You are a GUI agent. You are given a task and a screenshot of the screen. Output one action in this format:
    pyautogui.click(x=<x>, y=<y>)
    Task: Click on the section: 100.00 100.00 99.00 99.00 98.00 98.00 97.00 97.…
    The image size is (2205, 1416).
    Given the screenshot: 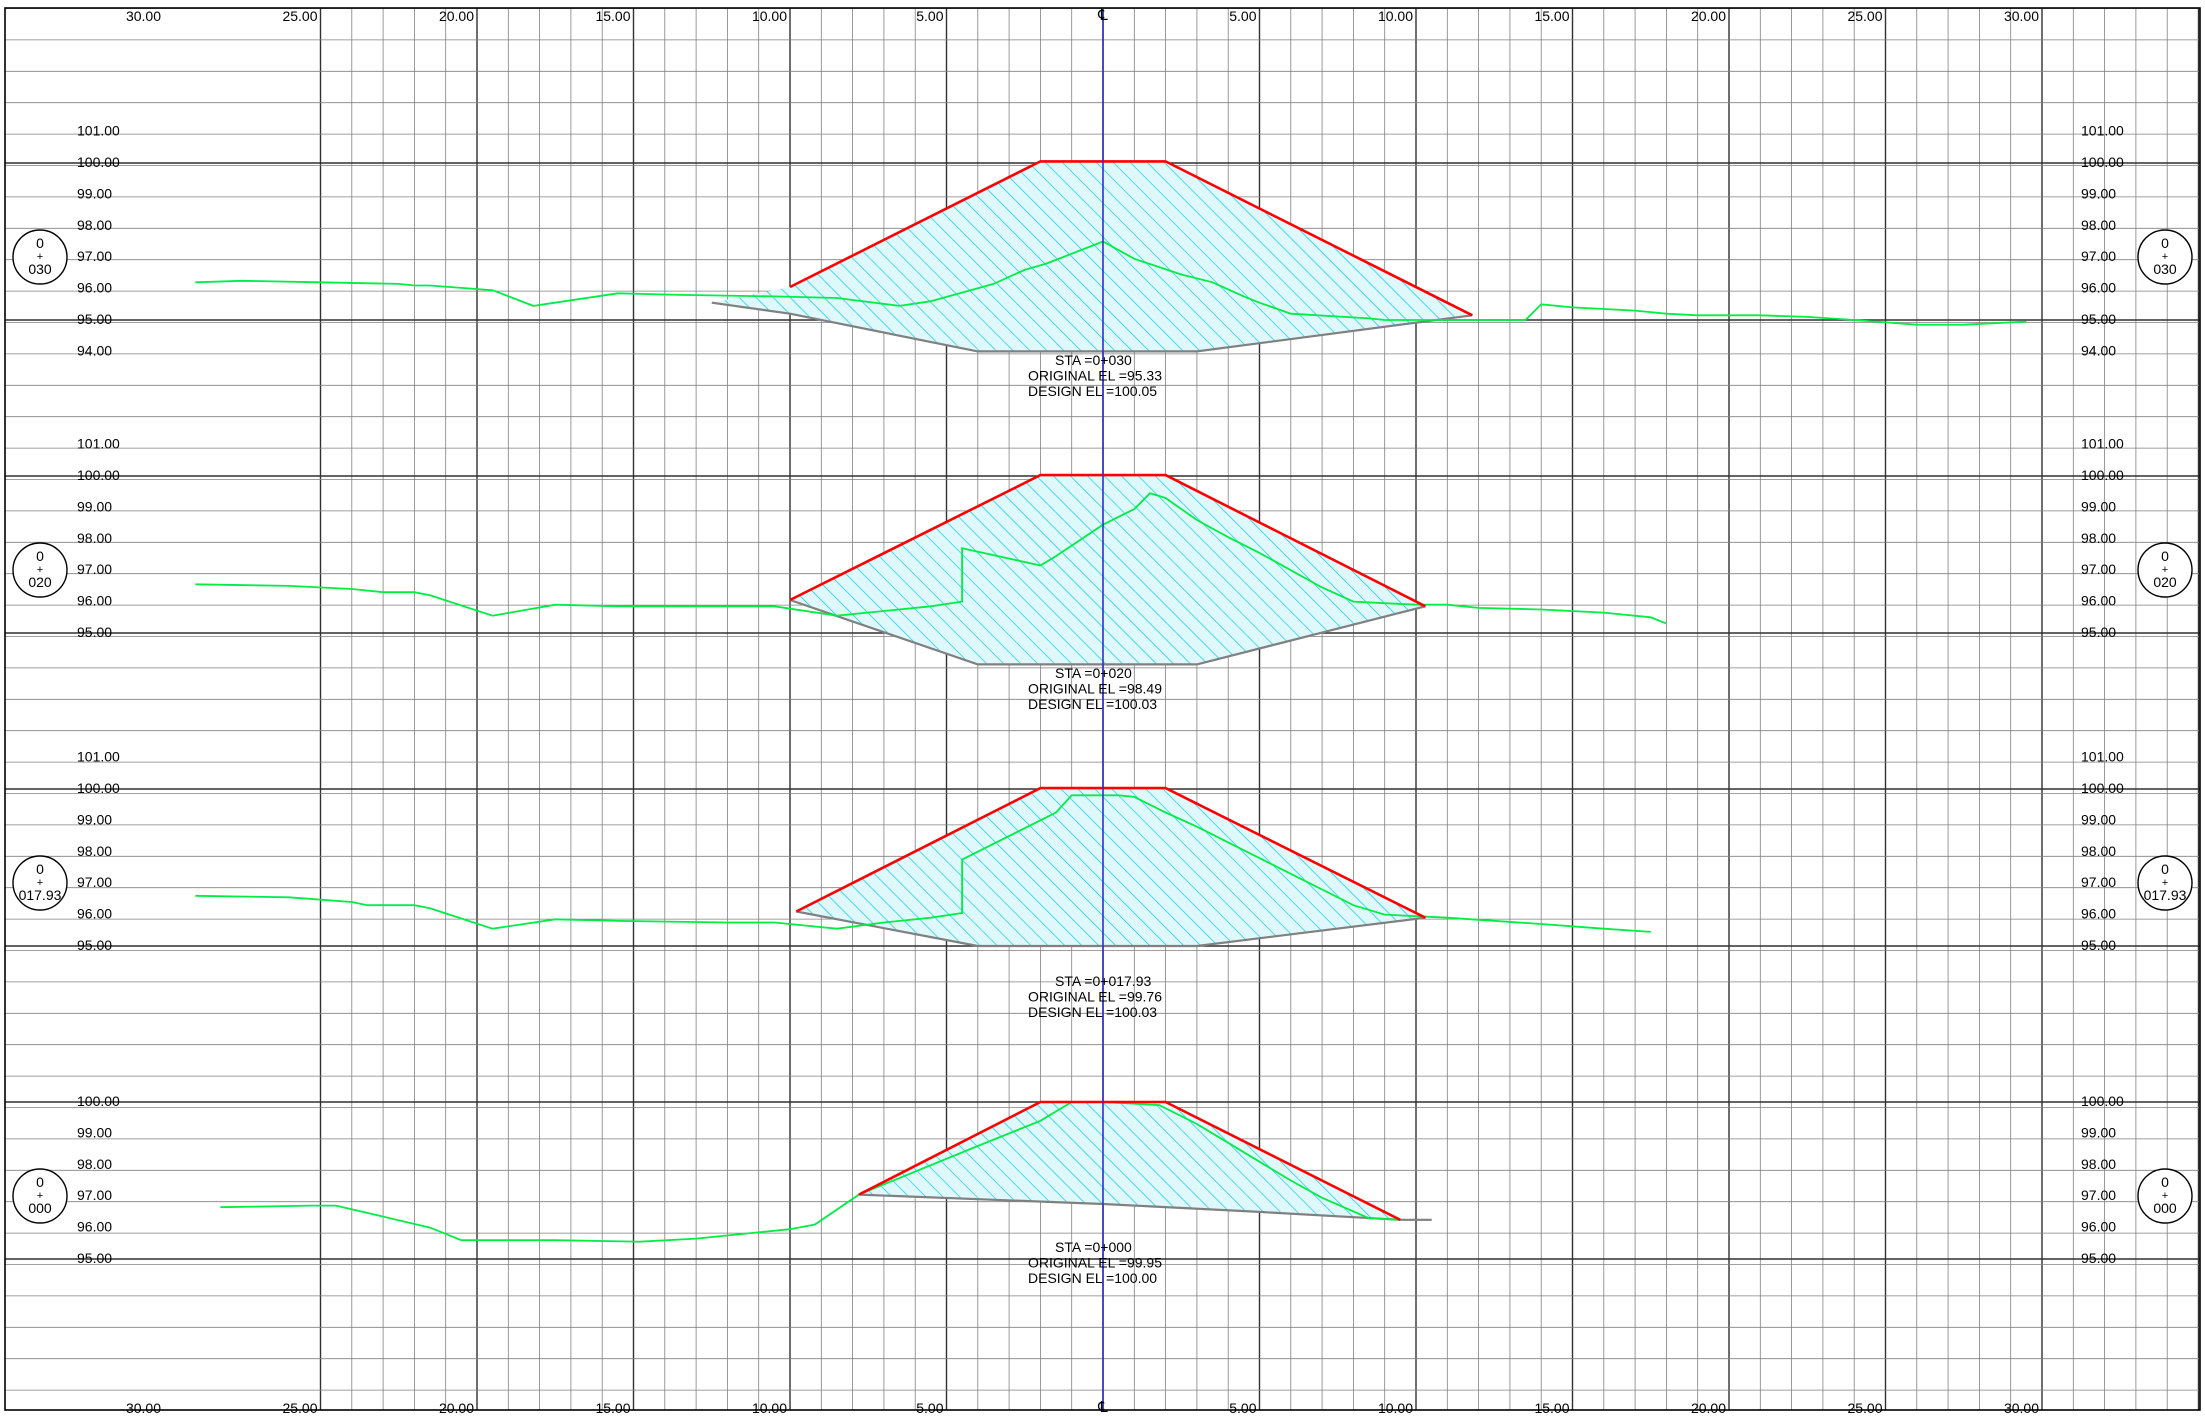 What is the action you would take?
    pyautogui.click(x=1102, y=1189)
    